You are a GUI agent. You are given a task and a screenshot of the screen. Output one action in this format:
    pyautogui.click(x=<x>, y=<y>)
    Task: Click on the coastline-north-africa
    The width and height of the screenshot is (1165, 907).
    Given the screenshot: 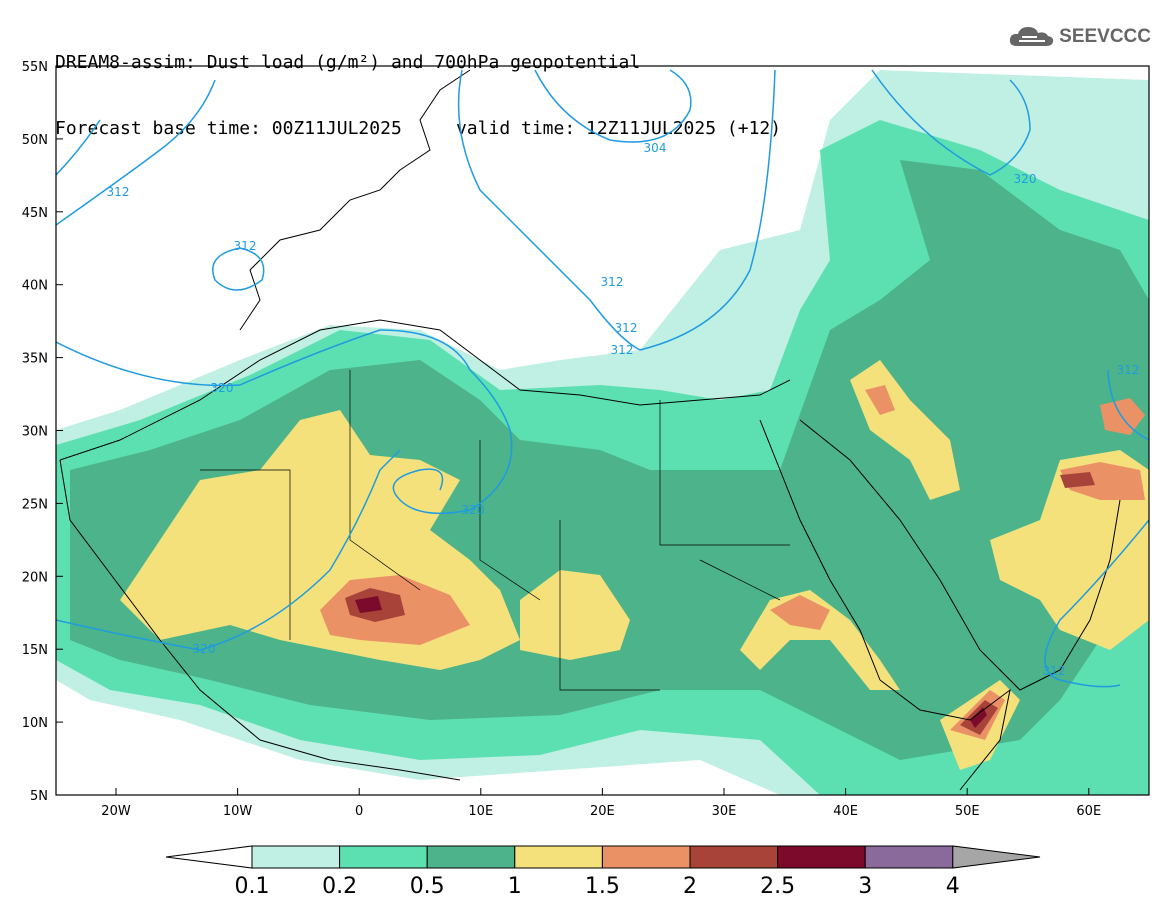 What is the action you would take?
    pyautogui.click(x=425, y=390)
    